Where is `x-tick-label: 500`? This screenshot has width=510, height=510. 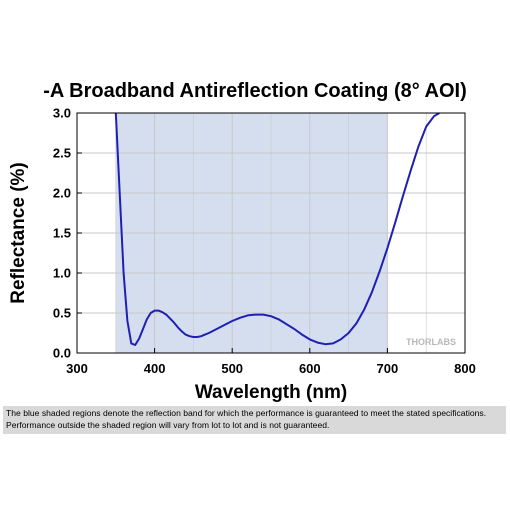 x-tick-label: 500 is located at coordinates (232, 368).